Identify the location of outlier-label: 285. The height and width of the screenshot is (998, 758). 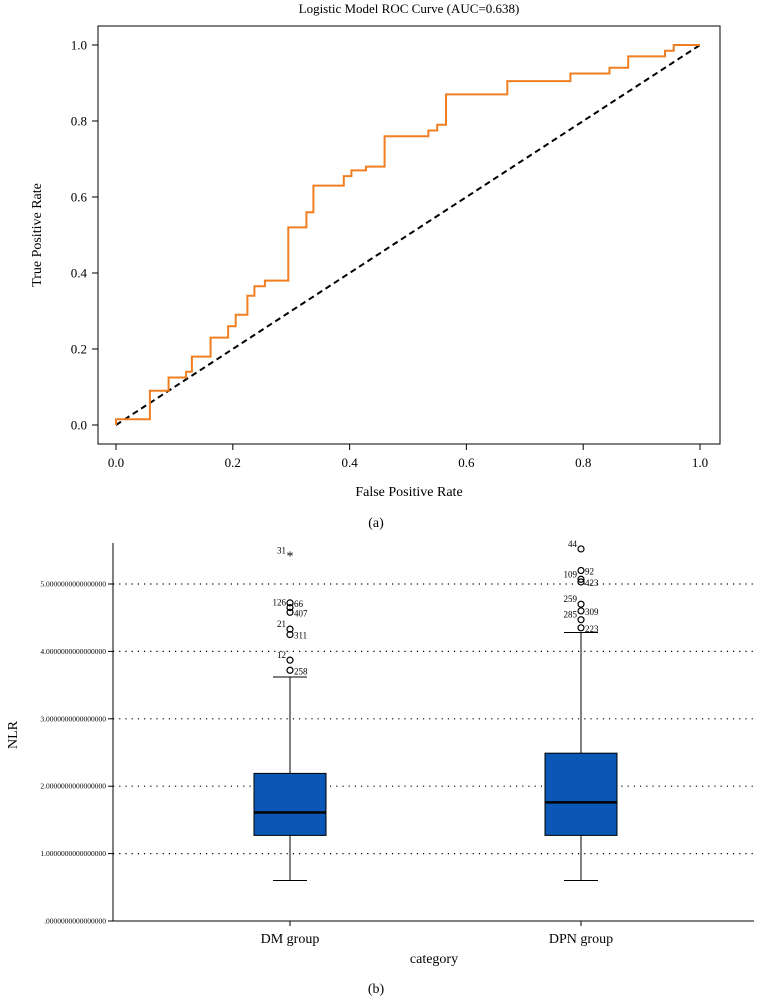
(571, 615).